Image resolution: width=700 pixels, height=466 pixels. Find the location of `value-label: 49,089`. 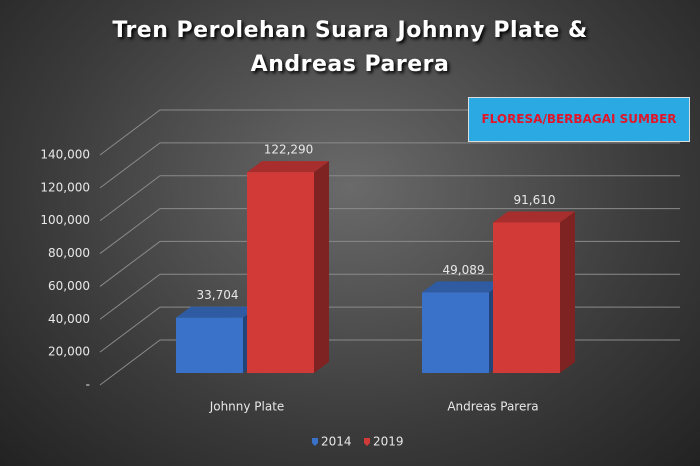

value-label: 49,089 is located at coordinates (464, 270).